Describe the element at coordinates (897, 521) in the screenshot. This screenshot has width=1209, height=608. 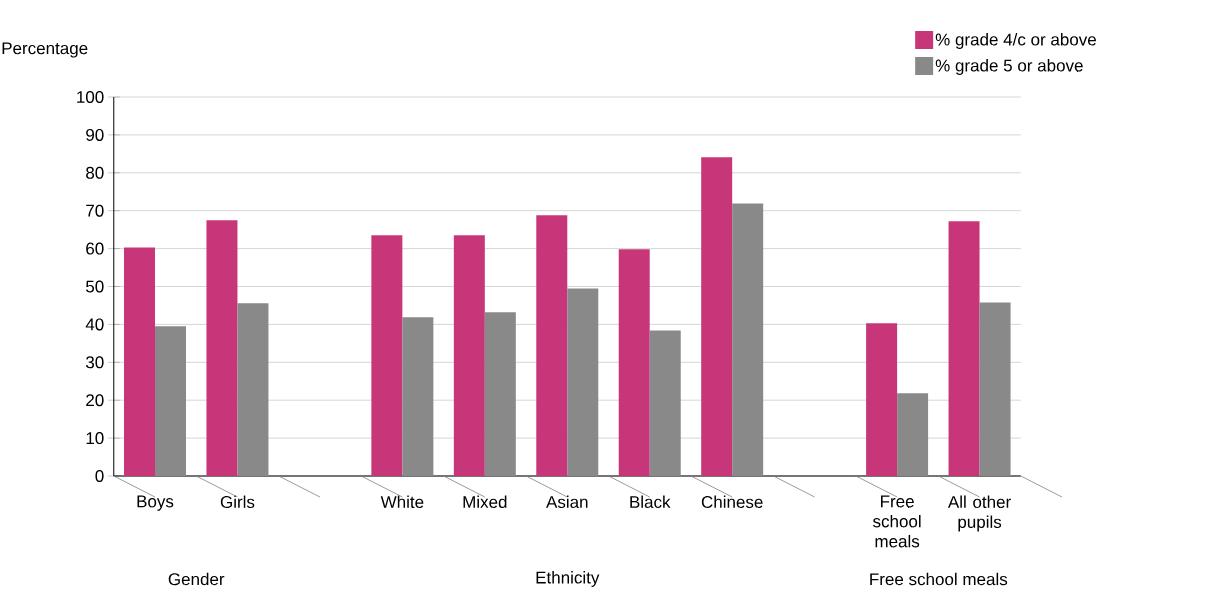
I see `x-tick-label: Free school meals` at that location.